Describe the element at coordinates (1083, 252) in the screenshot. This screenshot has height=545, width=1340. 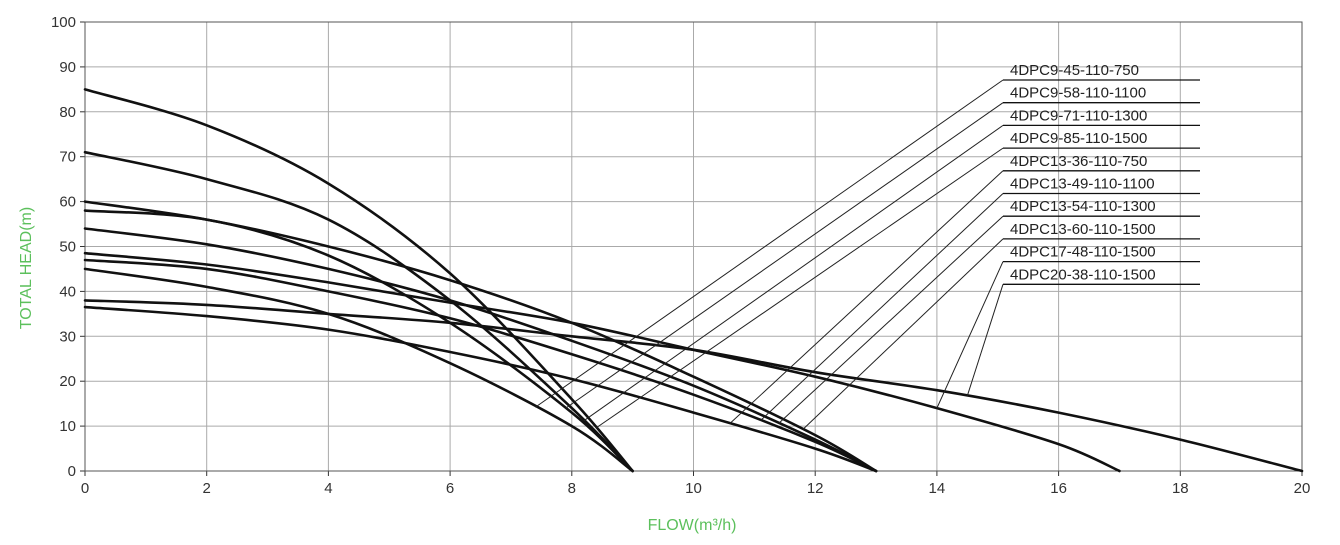
I see `legend-label: 4DPC17-48-110-1500` at that location.